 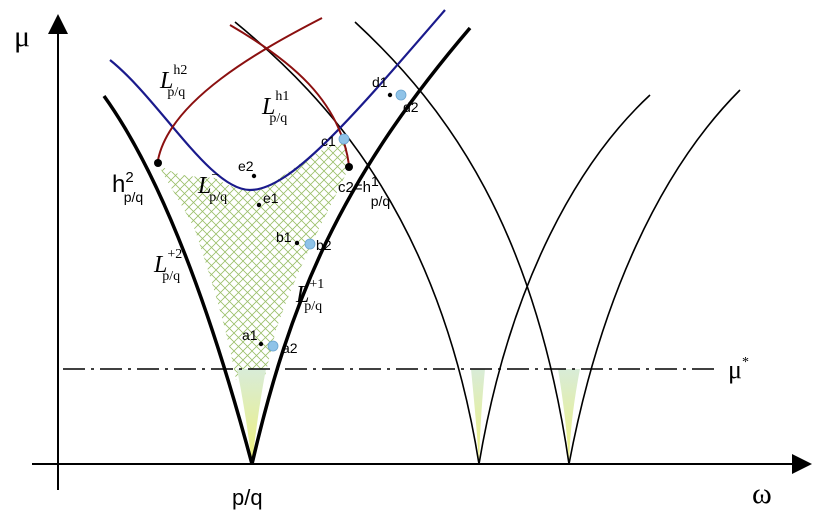 I want to click on dot-e1, so click(x=259, y=205).